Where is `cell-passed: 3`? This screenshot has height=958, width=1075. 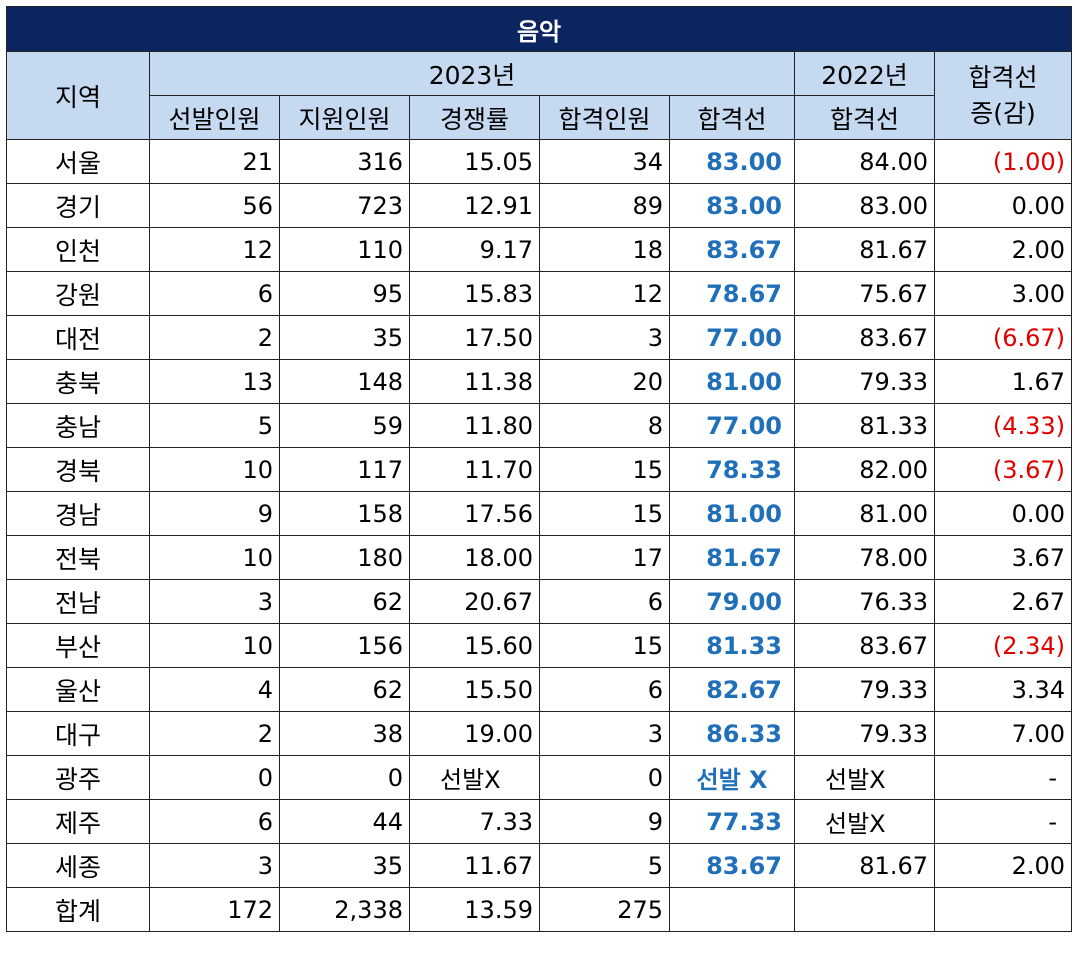
cell-passed: 3 is located at coordinates (604, 733).